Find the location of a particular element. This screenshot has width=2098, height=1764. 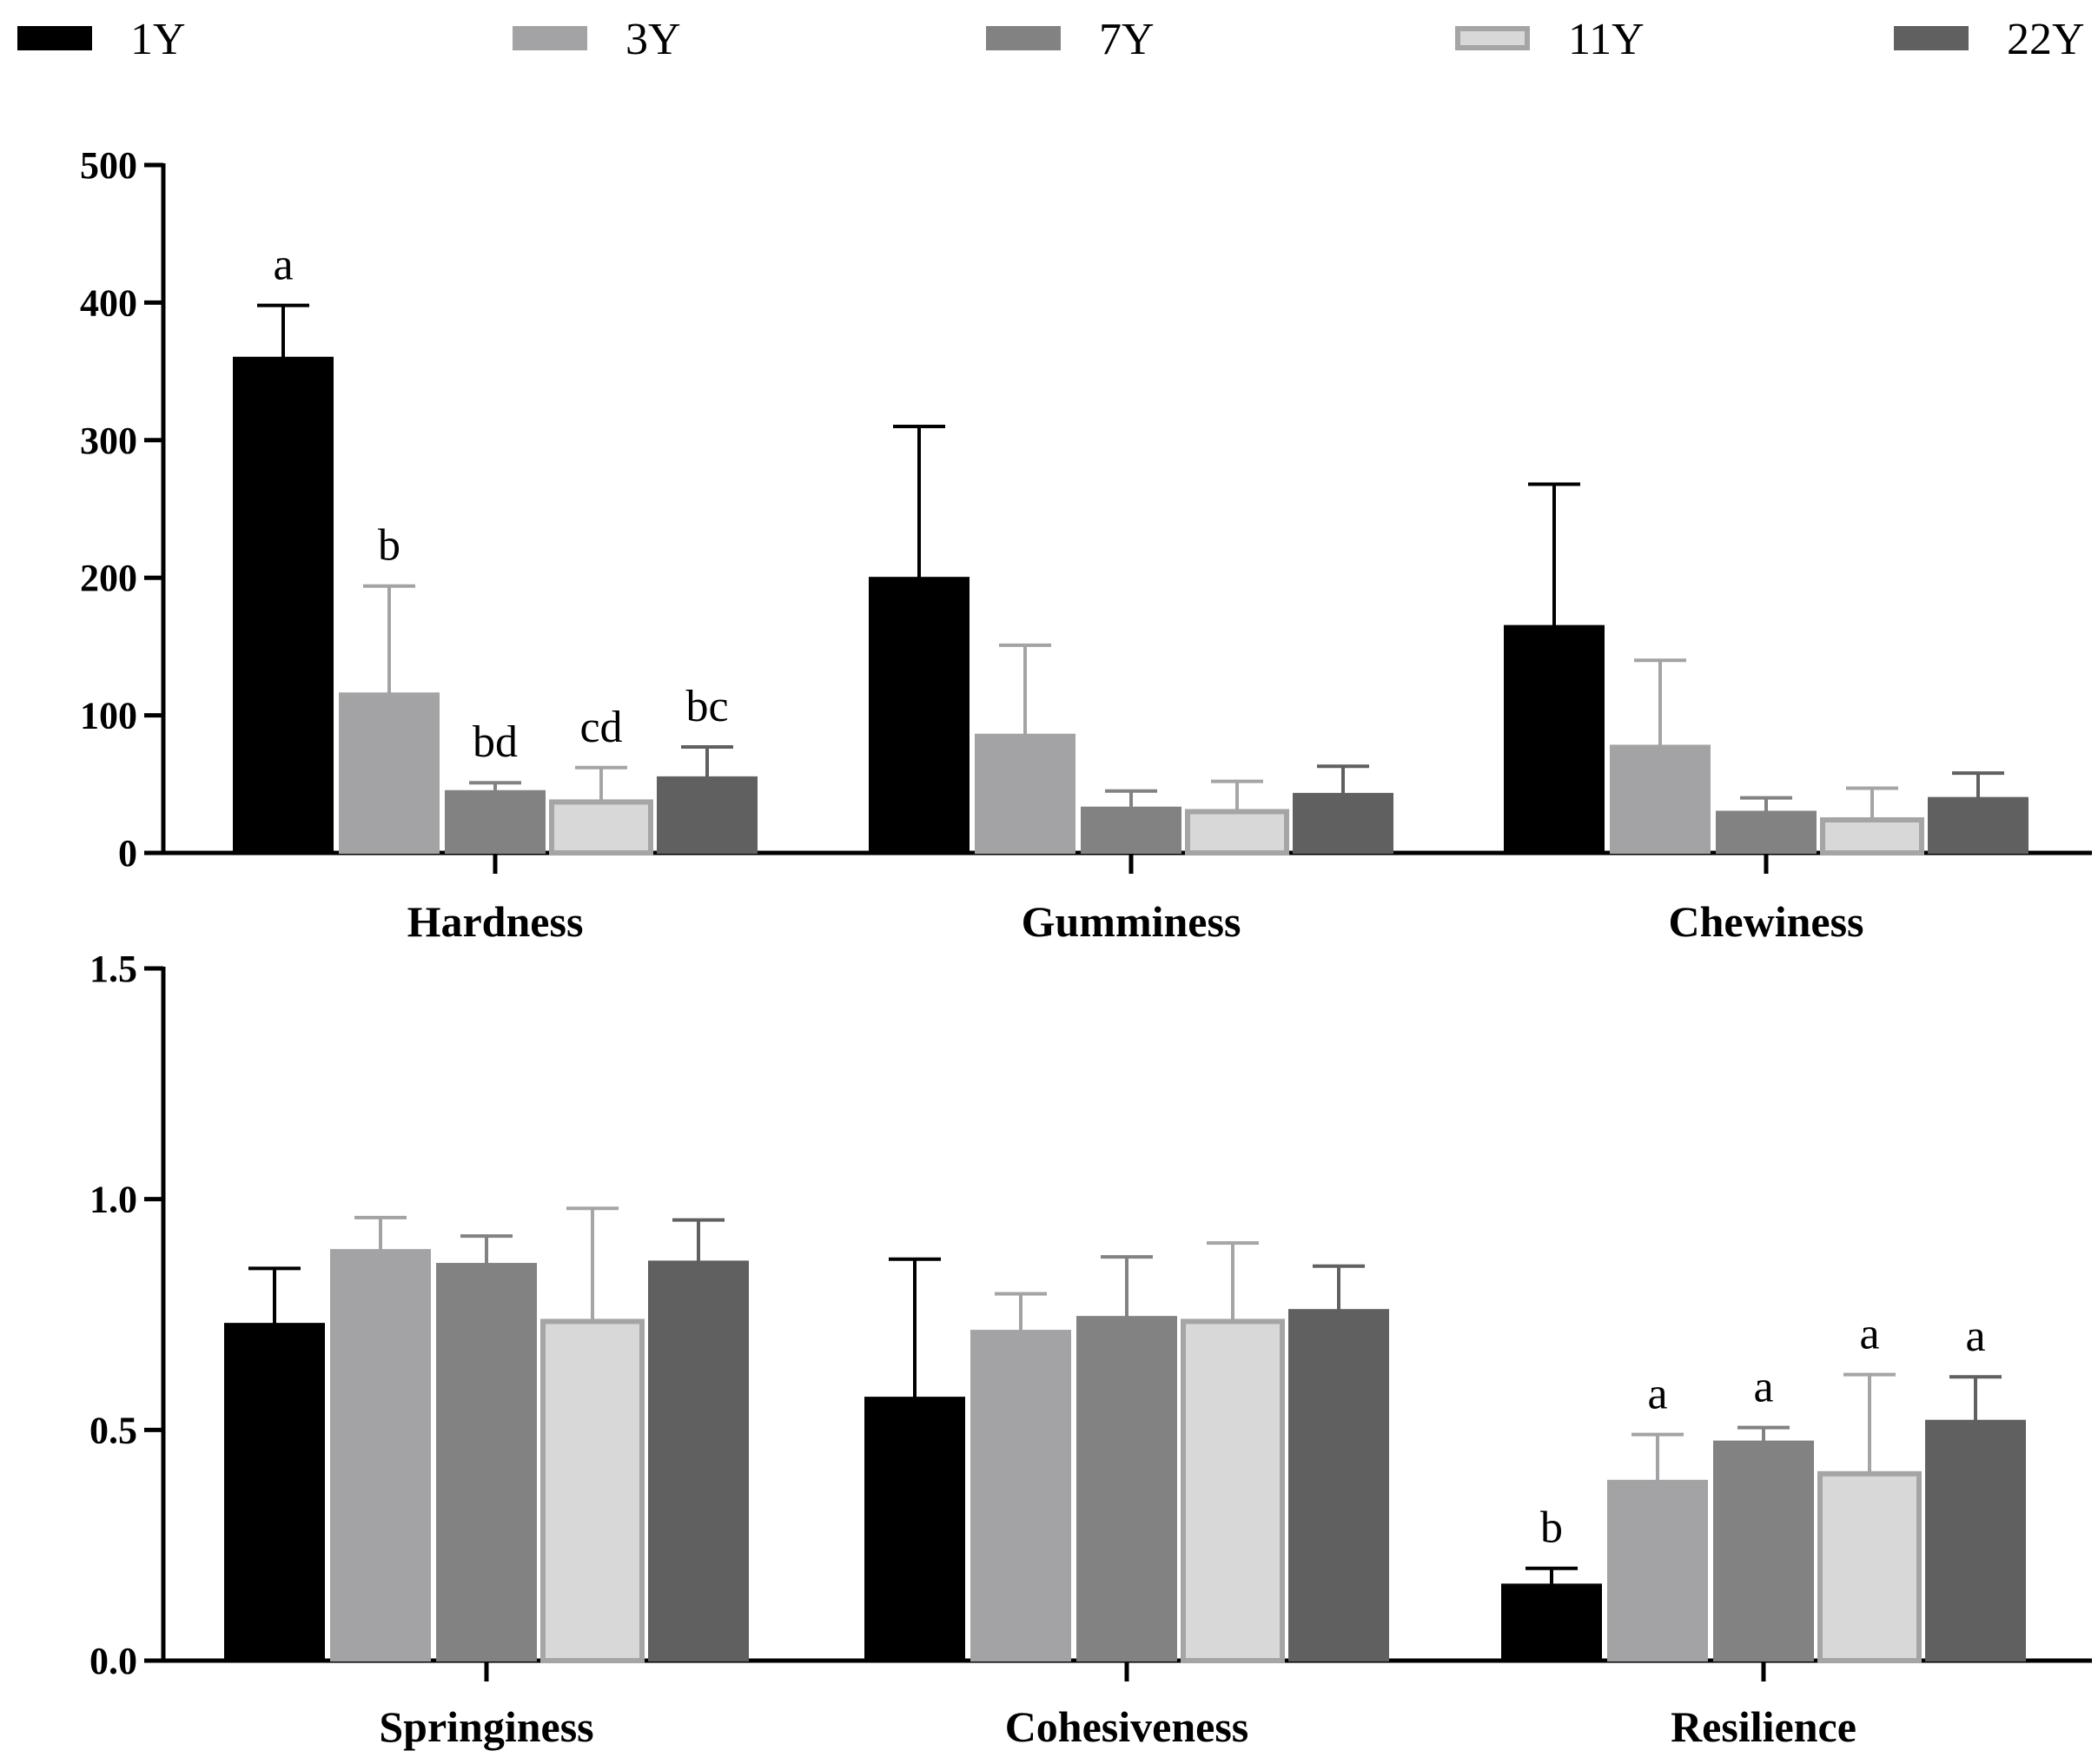

y-tick-label: 200 is located at coordinates (108, 578).